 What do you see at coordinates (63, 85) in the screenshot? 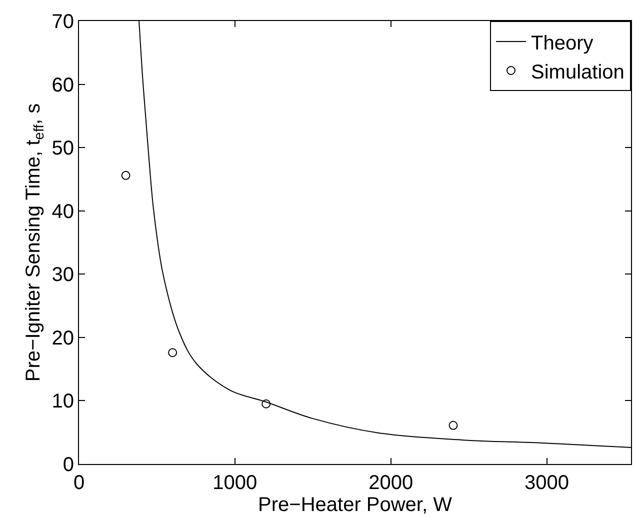
I see `y-tick-label: 60` at bounding box center [63, 85].